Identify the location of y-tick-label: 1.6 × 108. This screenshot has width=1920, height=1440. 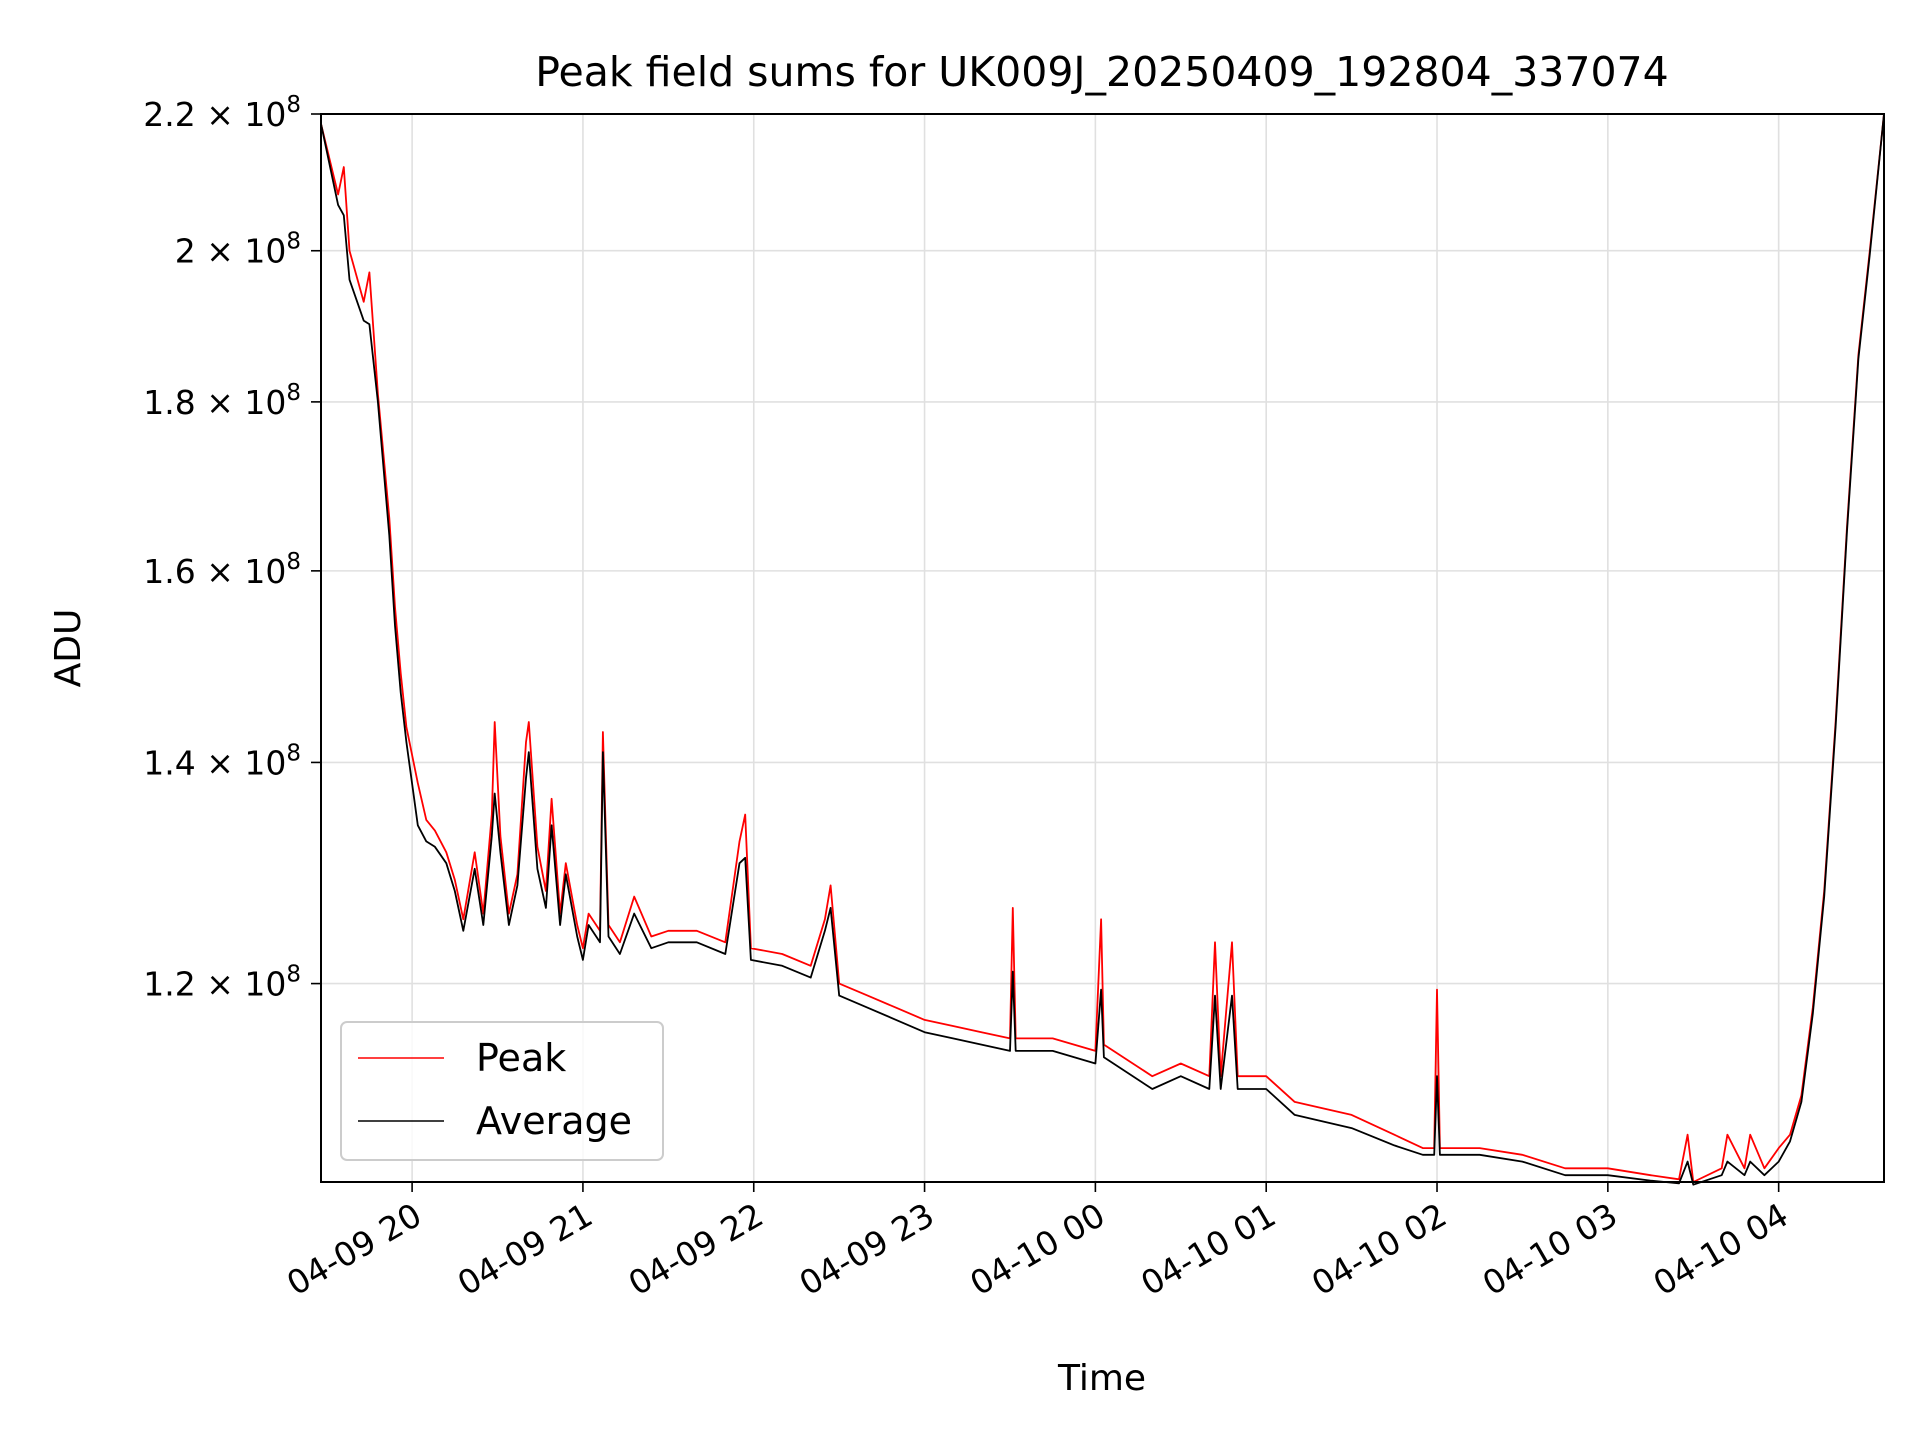
(222, 570).